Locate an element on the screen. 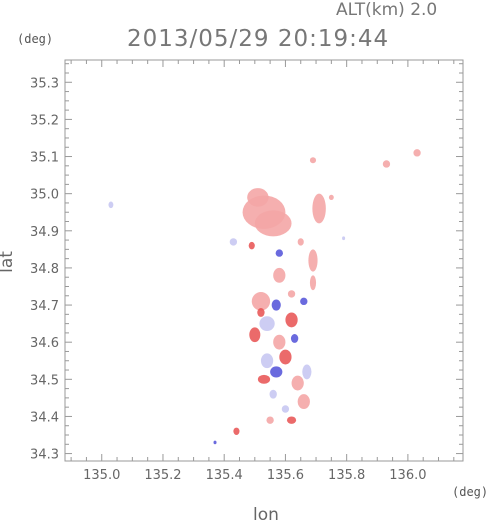 The image size is (491, 525). x-tick-label: 135.4 is located at coordinates (224, 475).